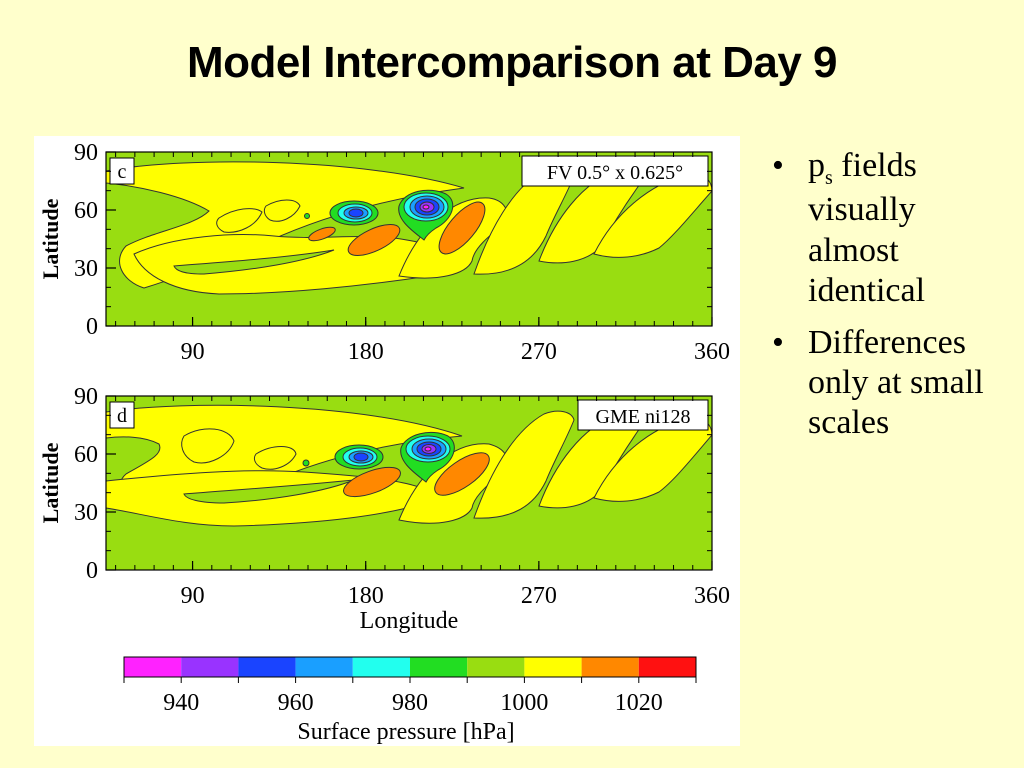 The width and height of the screenshot is (1024, 768). I want to click on panel-c-label-box: c, so click(122, 171).